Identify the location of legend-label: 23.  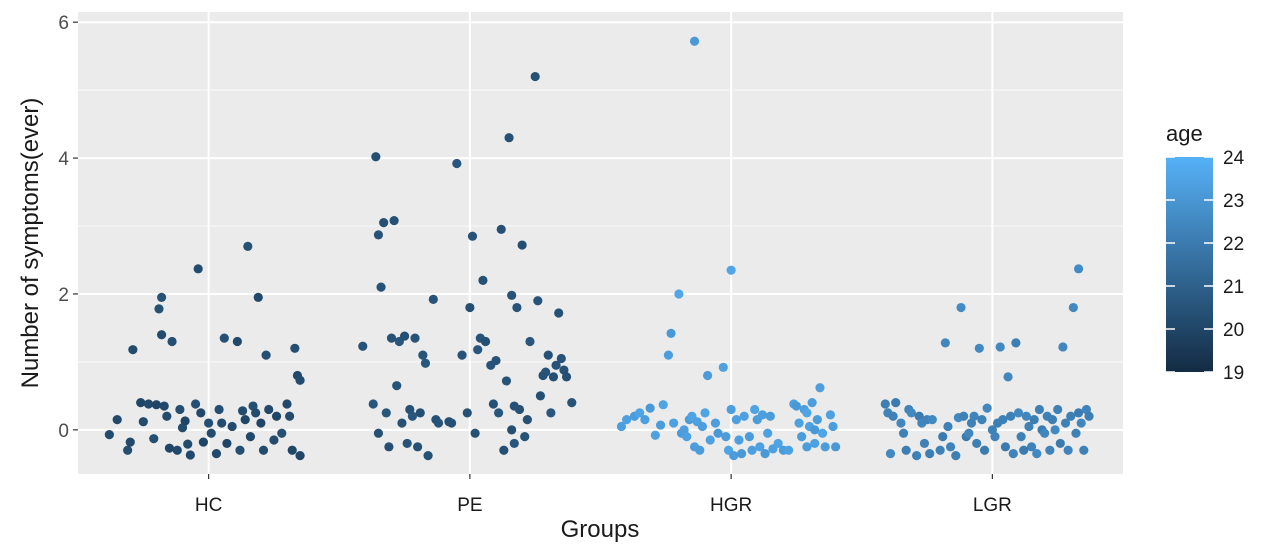
(1233, 201).